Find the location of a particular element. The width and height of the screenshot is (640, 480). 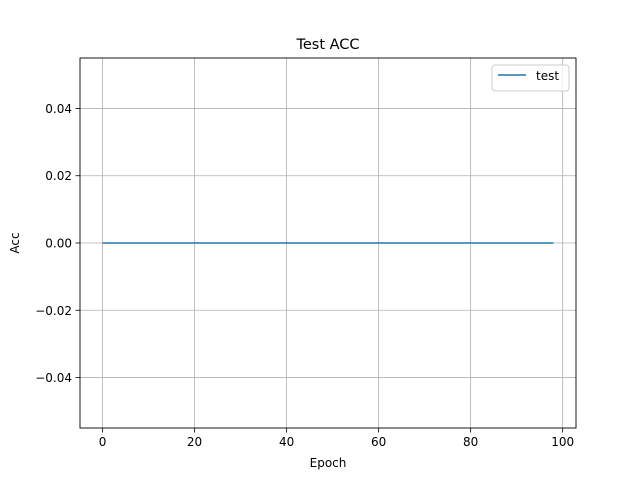

x-tick-label: 80 is located at coordinates (470, 442).